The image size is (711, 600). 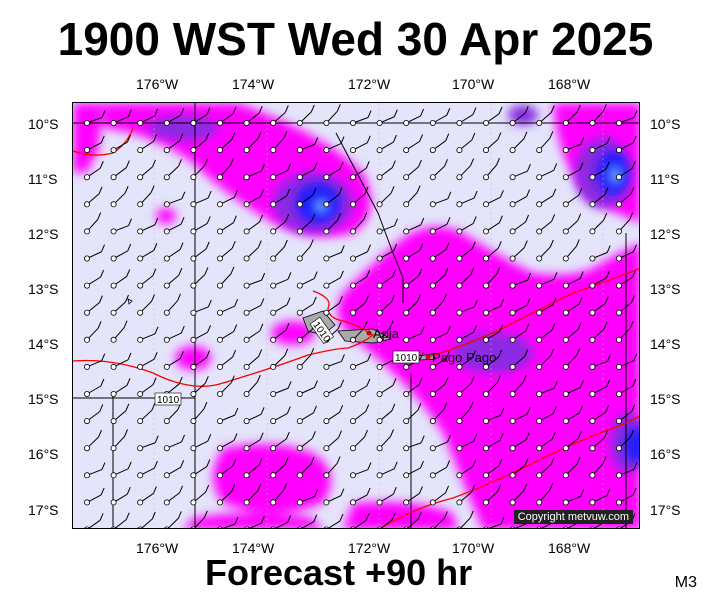 What do you see at coordinates (665, 234) in the screenshot?
I see `lat-label-right: 12°S` at bounding box center [665, 234].